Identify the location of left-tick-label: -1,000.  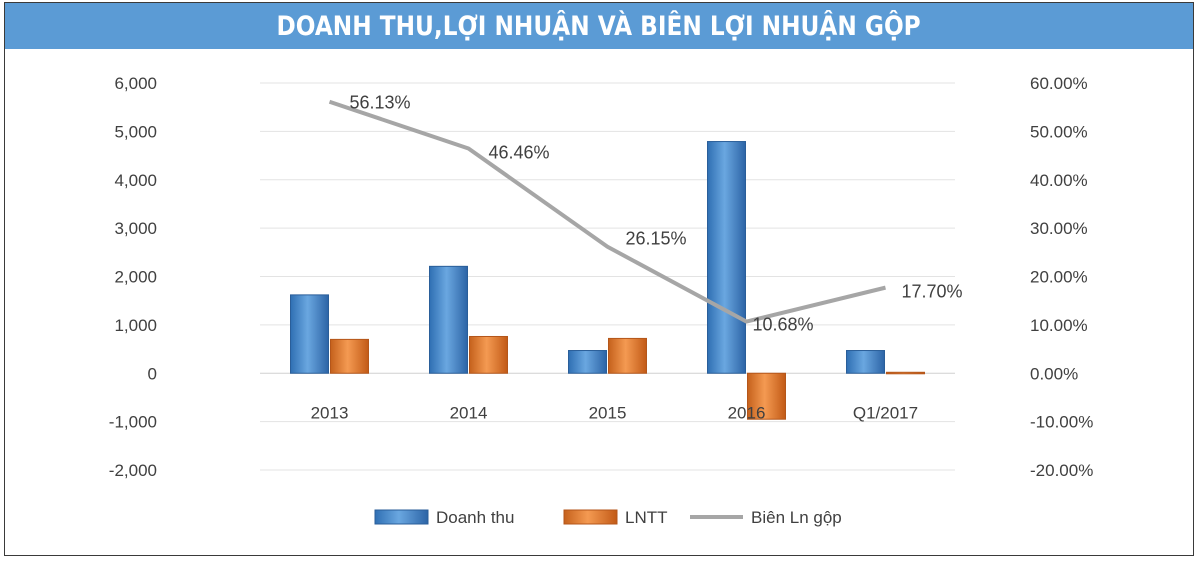
(133, 422).